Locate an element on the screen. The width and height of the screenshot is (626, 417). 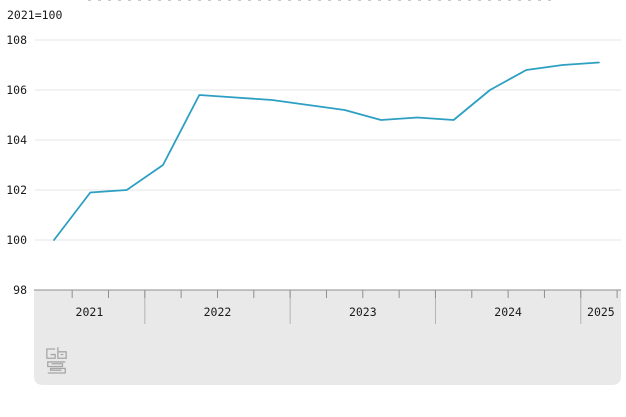
x-axis-year-label: 2021 is located at coordinates (90, 312).